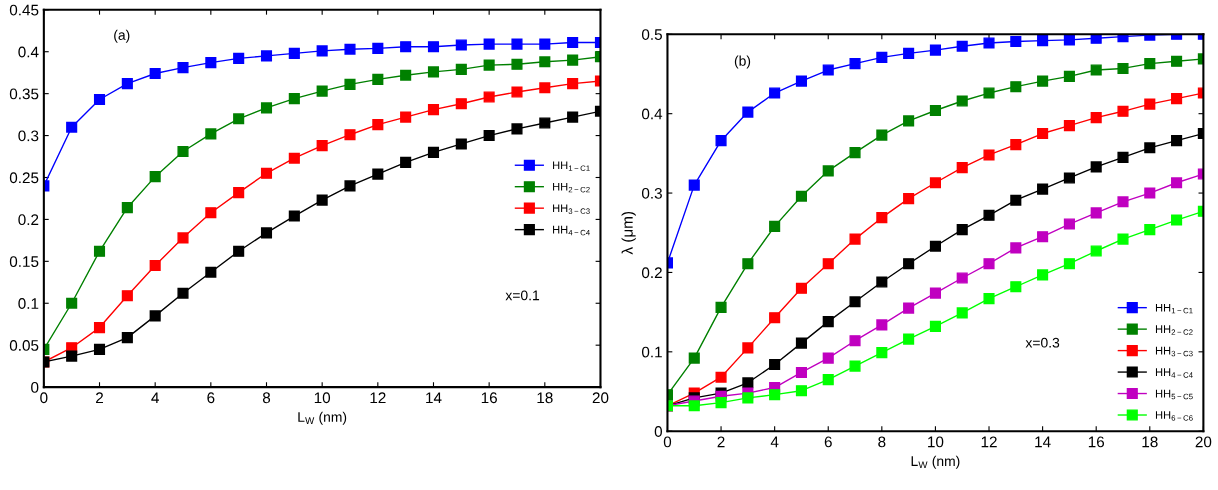 This screenshot has width=1218, height=490. What do you see at coordinates (122, 36) in the screenshot?
I see `annotation: (a)` at bounding box center [122, 36].